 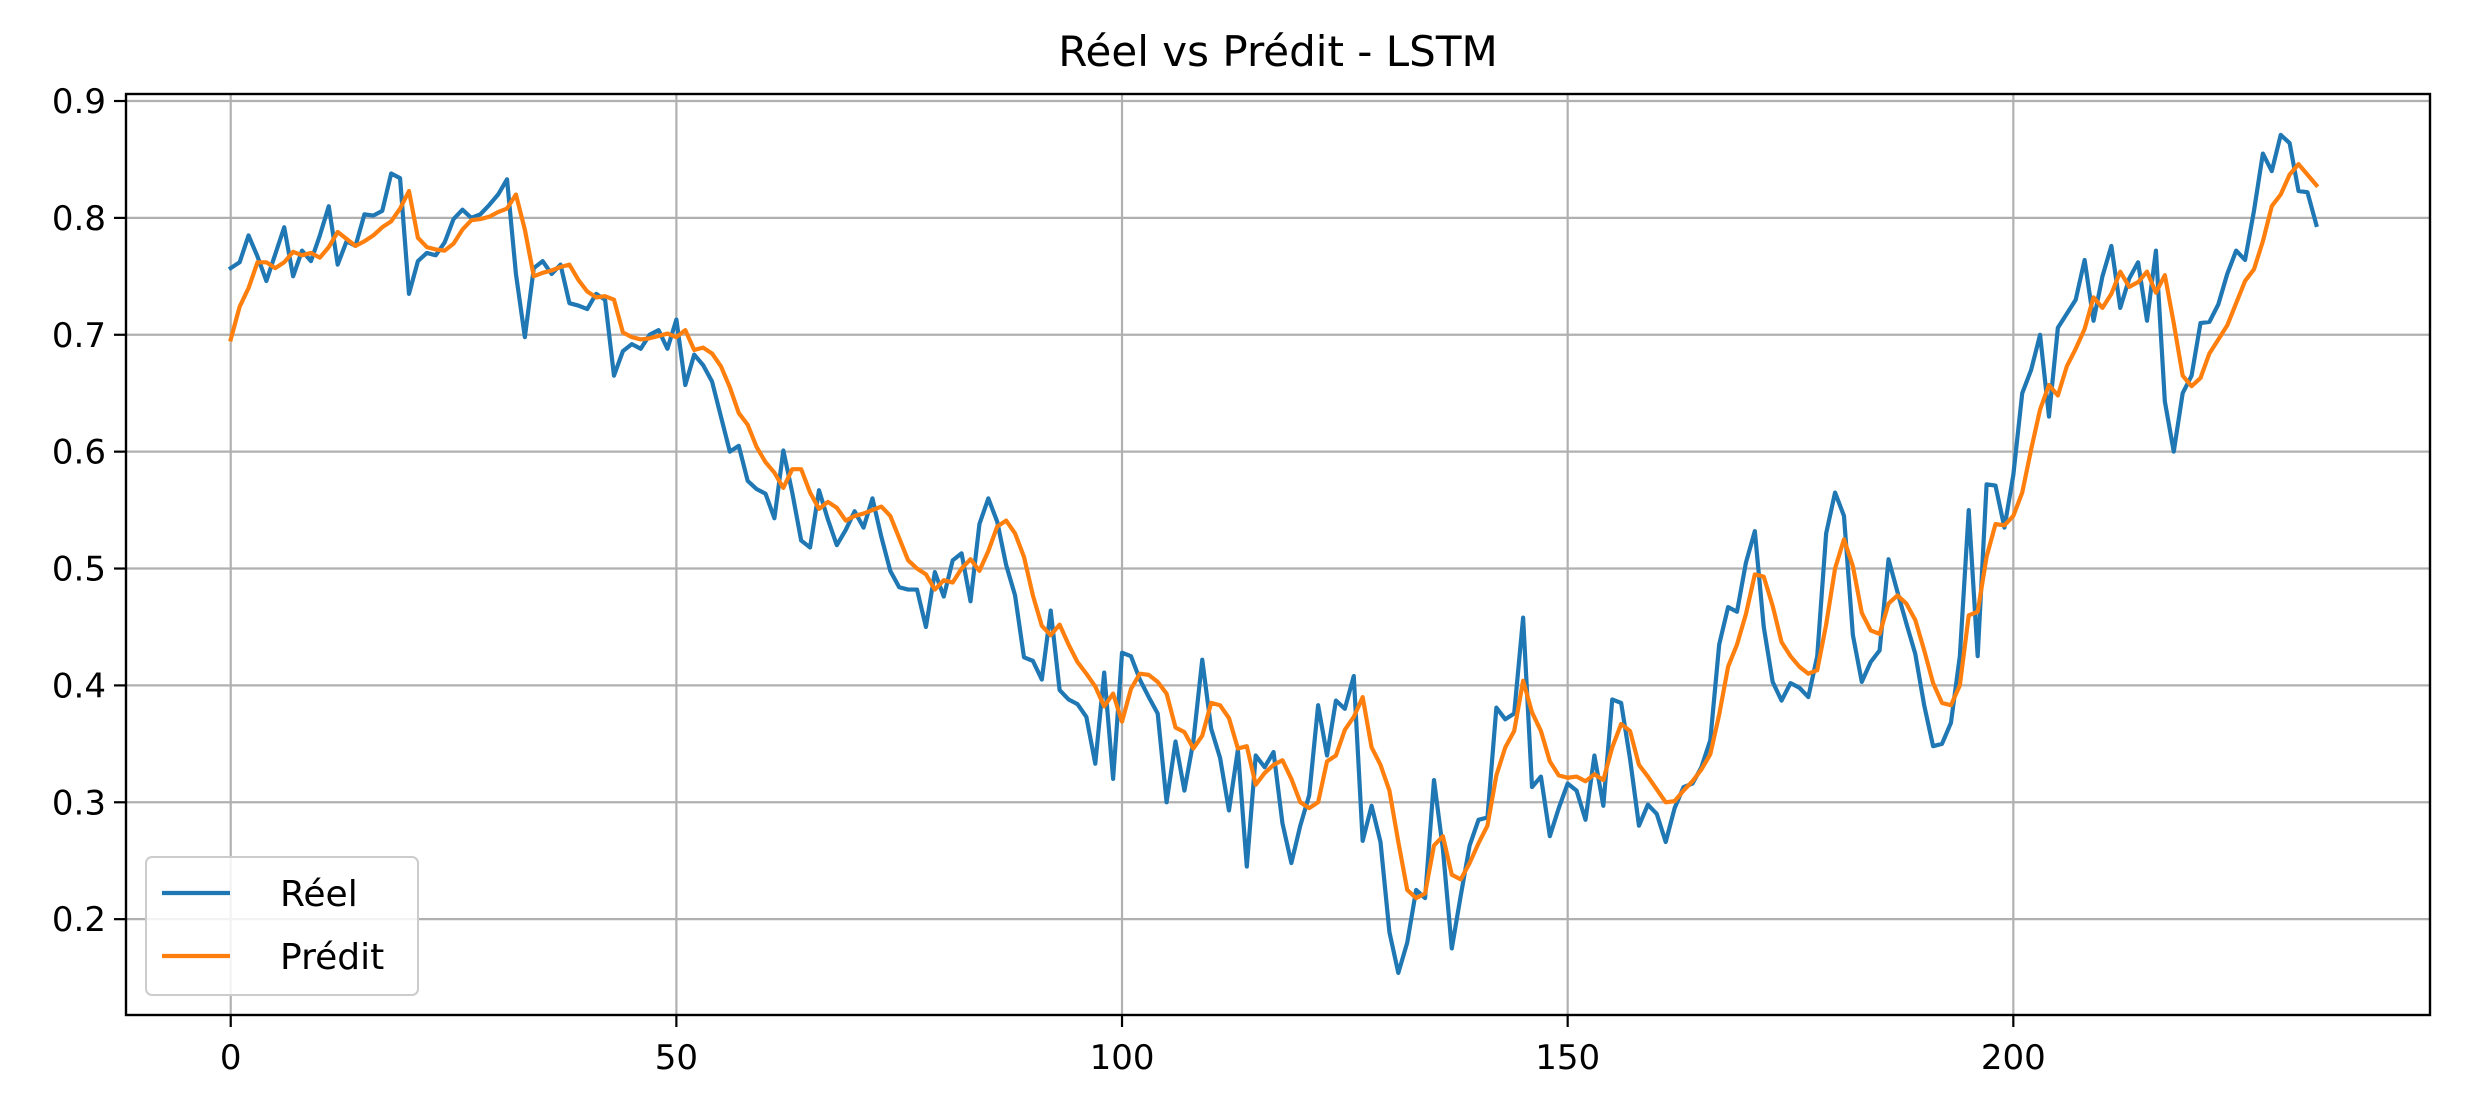 I want to click on legend: Réel Prédit, so click(x=282, y=926).